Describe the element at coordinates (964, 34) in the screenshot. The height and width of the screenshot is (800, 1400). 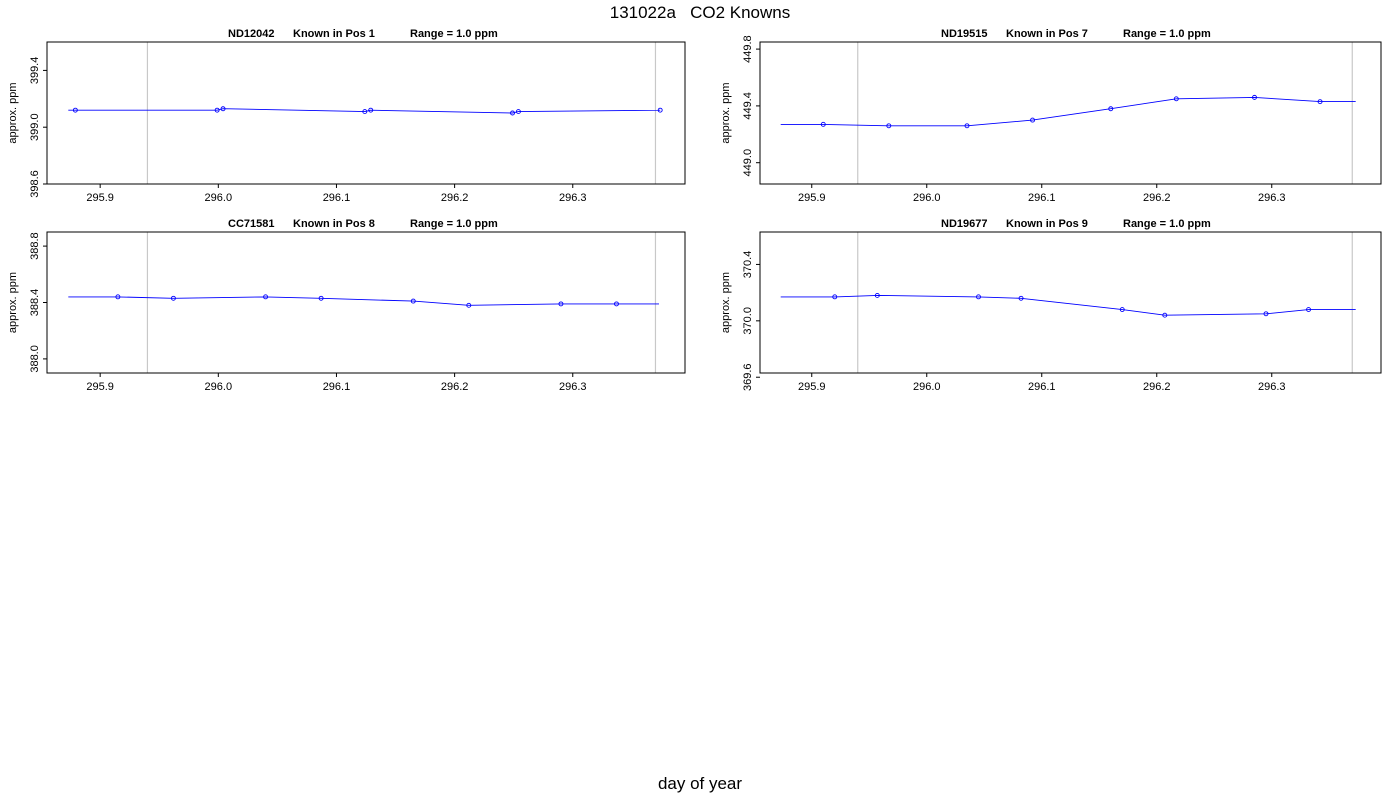
I see `panel-title-id: ND19515` at that location.